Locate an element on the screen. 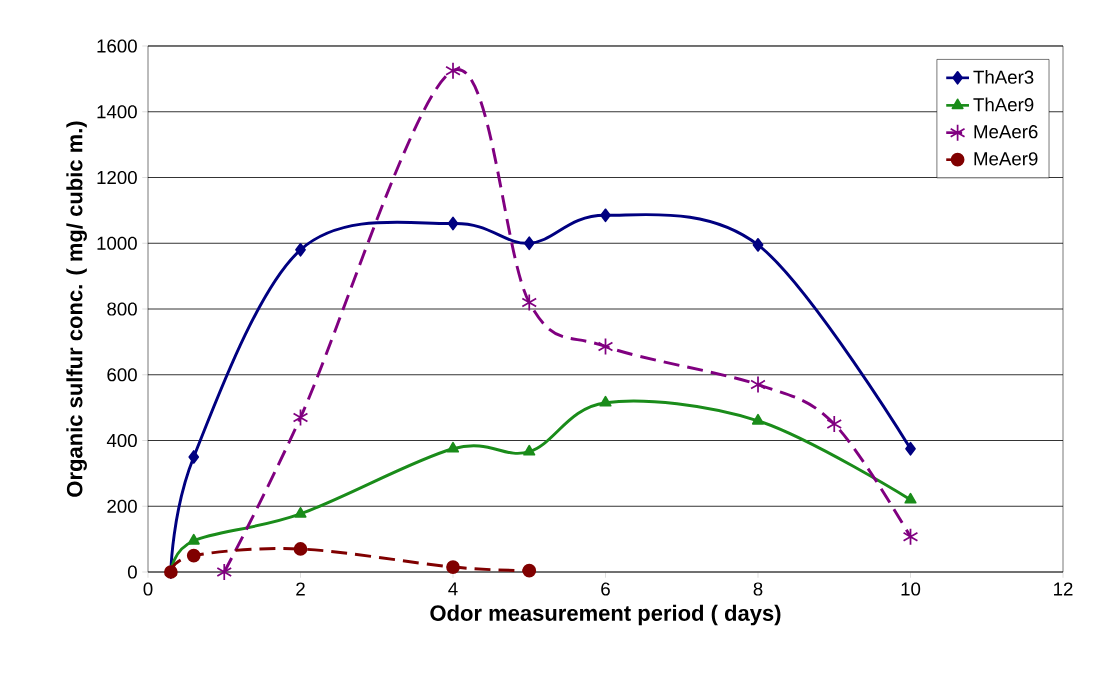 This screenshot has width=1095, height=683. y-tick-label: 0 is located at coordinates (132, 572).